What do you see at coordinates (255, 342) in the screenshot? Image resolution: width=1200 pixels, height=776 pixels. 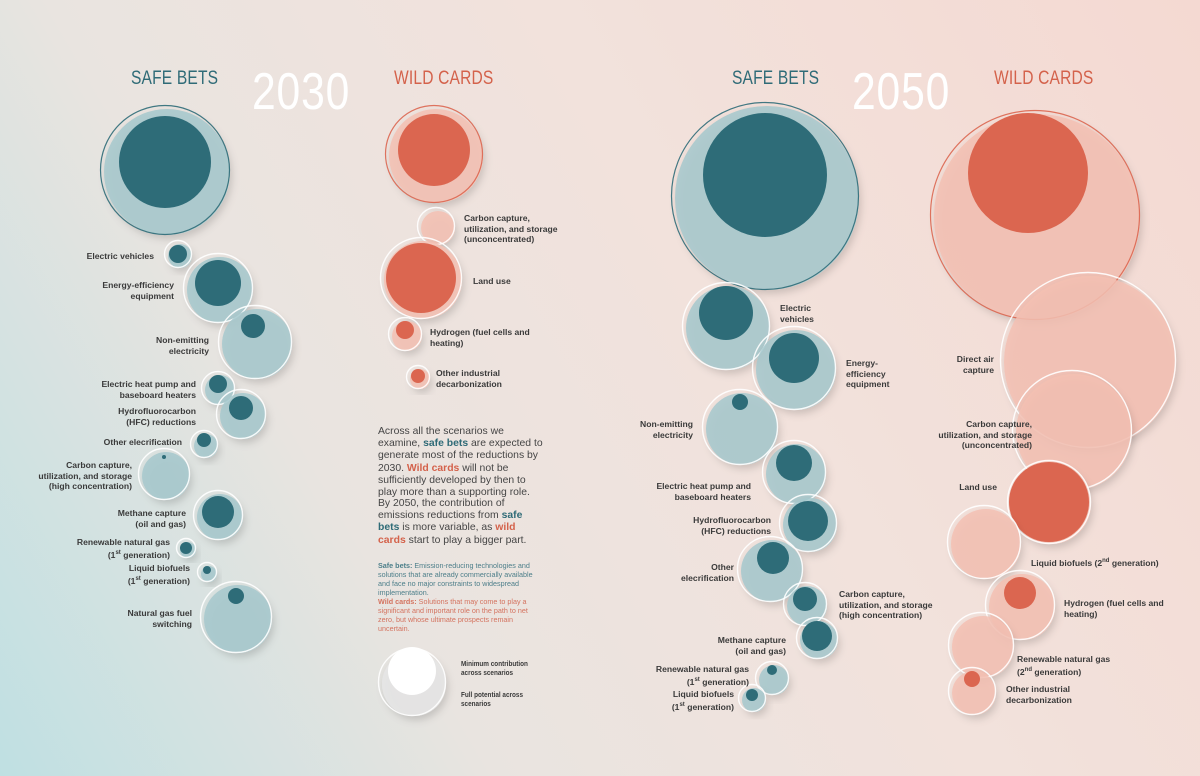 I see `bubble-2030-non-emitting-electricity` at bounding box center [255, 342].